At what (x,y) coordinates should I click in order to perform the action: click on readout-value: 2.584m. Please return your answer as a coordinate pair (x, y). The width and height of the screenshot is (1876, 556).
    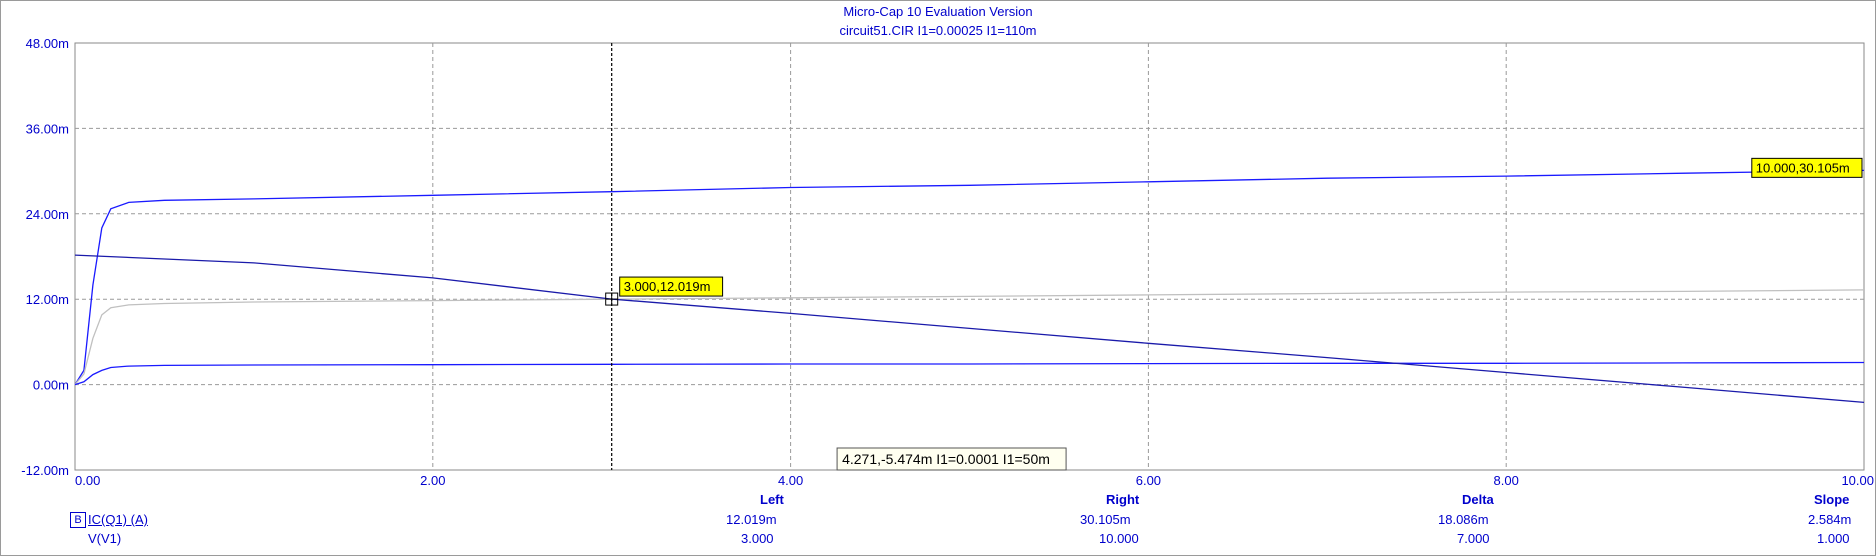
    Looking at the image, I should click on (1830, 519).